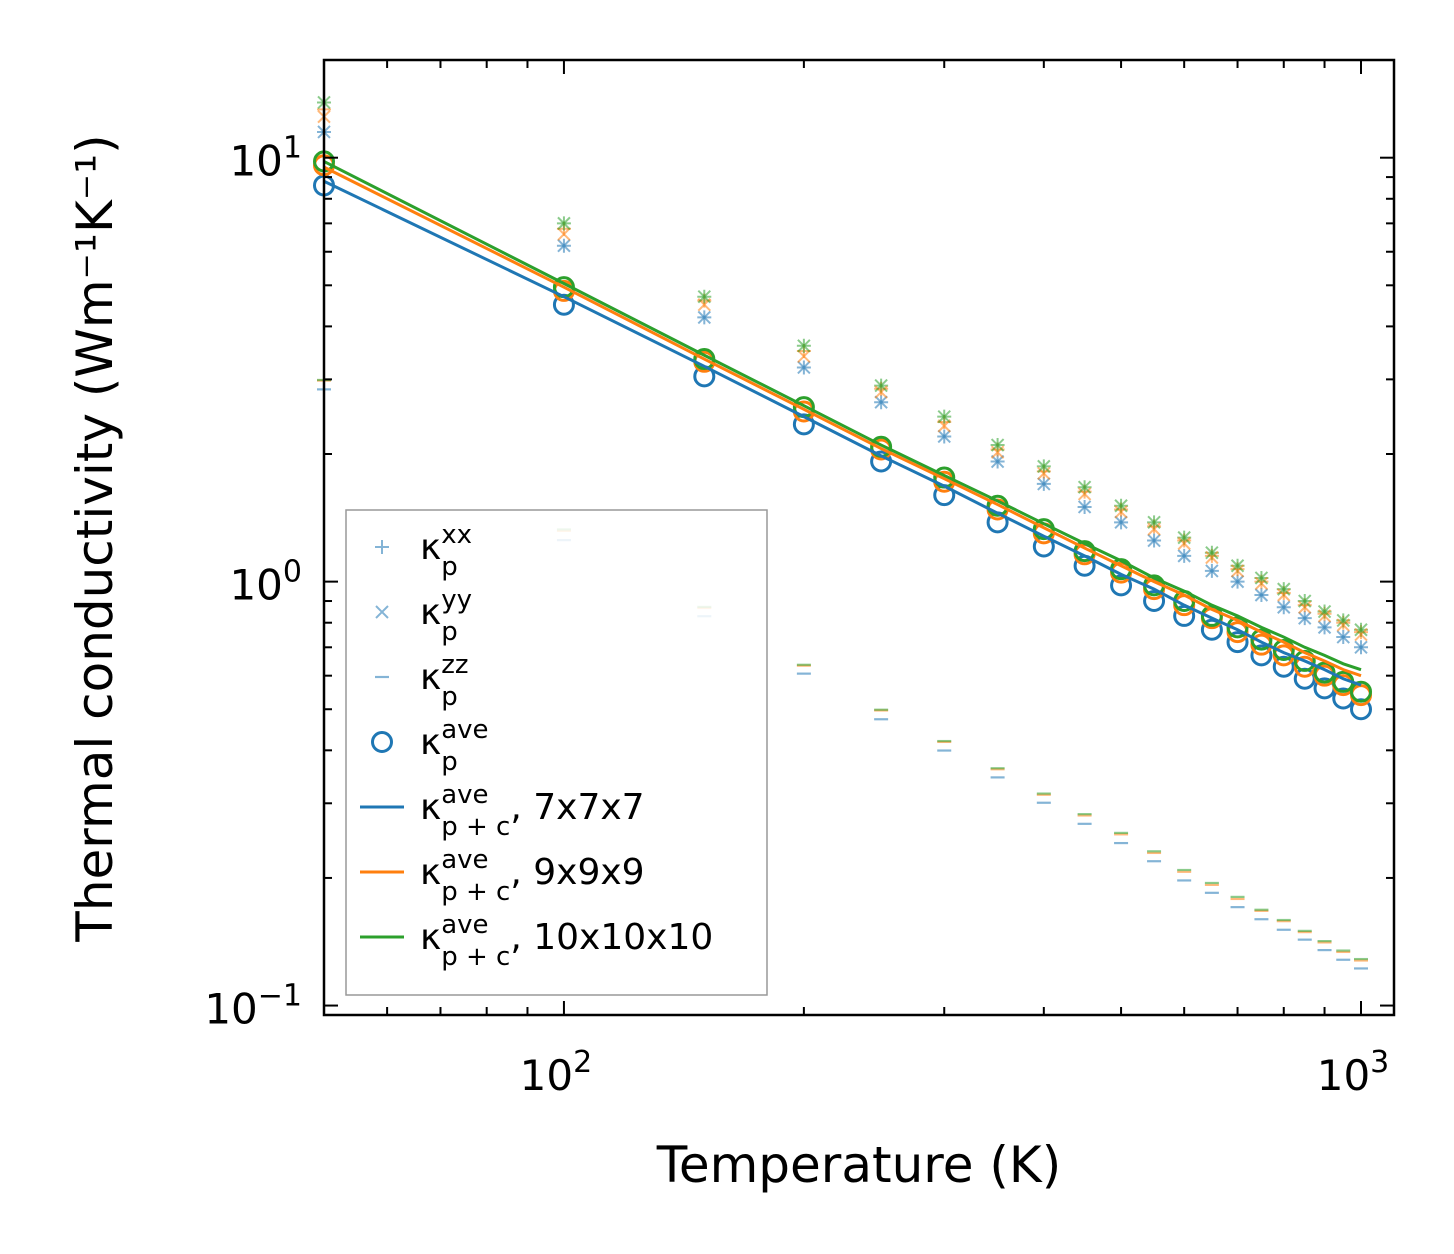 The width and height of the screenshot is (1454, 1254). I want to click on legend-label: κyy p, so click(446, 616).